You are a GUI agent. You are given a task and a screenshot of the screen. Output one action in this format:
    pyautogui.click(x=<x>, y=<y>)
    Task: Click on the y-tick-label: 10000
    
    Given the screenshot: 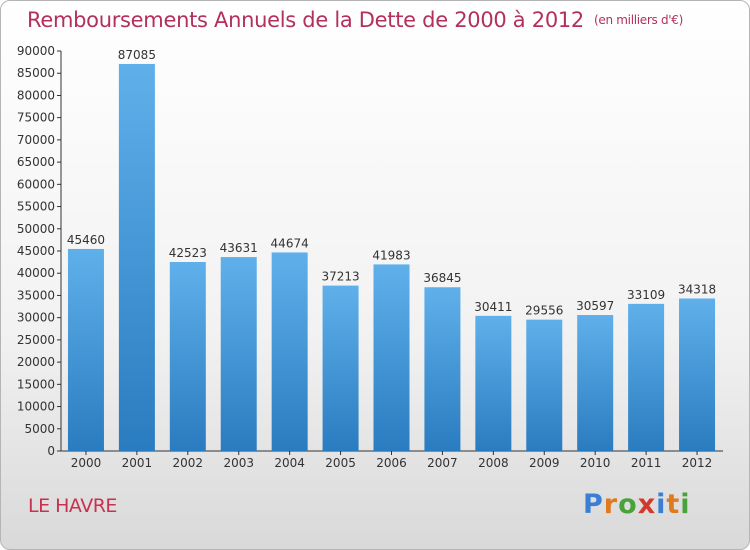 What is the action you would take?
    pyautogui.click(x=36, y=407)
    